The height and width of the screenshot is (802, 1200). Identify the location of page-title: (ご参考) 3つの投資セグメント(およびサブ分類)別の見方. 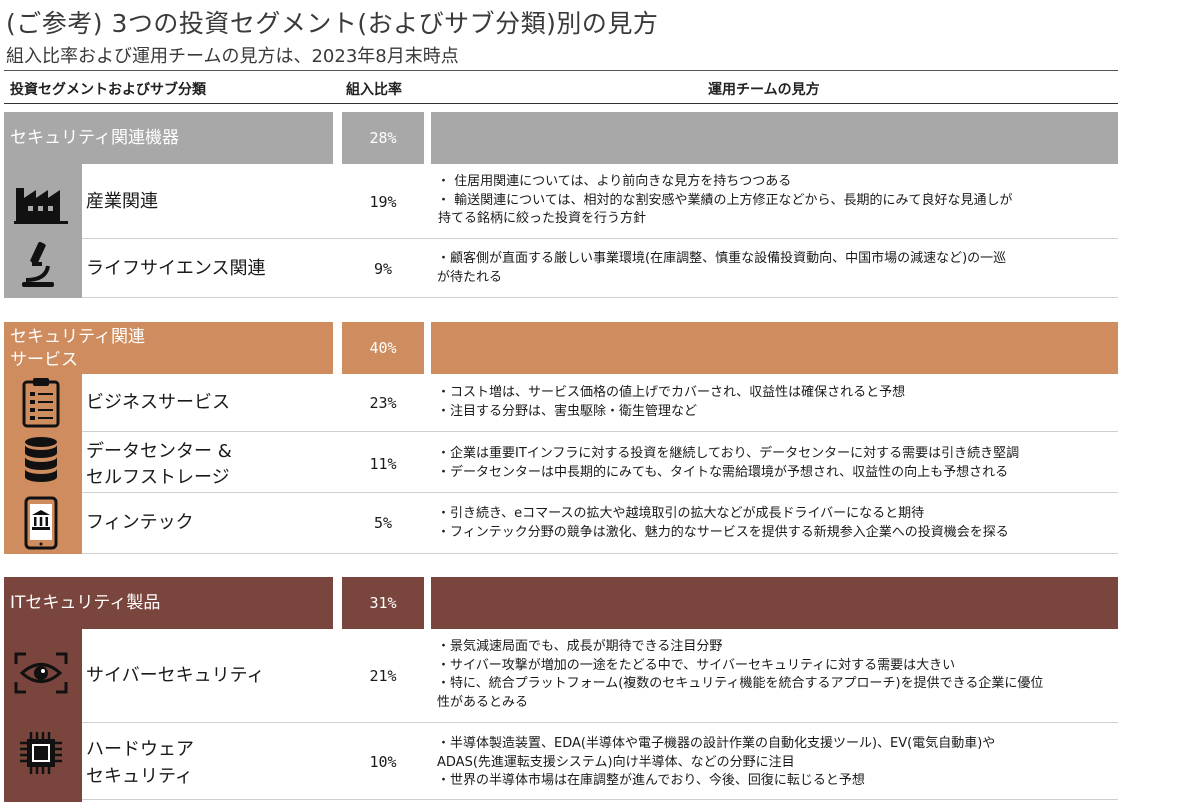
(332, 23).